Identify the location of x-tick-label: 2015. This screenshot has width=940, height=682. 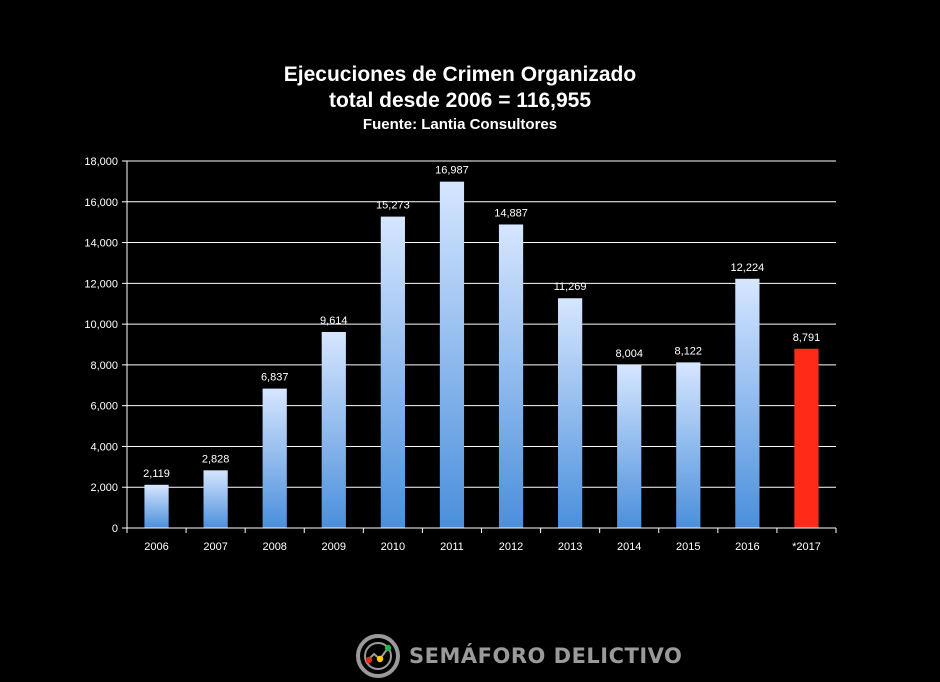
(688, 547).